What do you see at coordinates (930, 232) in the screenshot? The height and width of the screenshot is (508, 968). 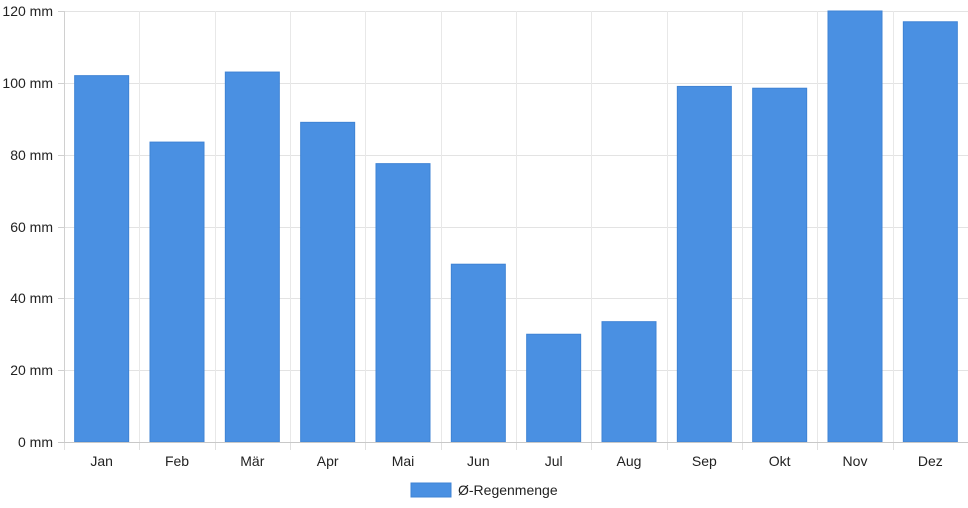 I see `bar-dez` at bounding box center [930, 232].